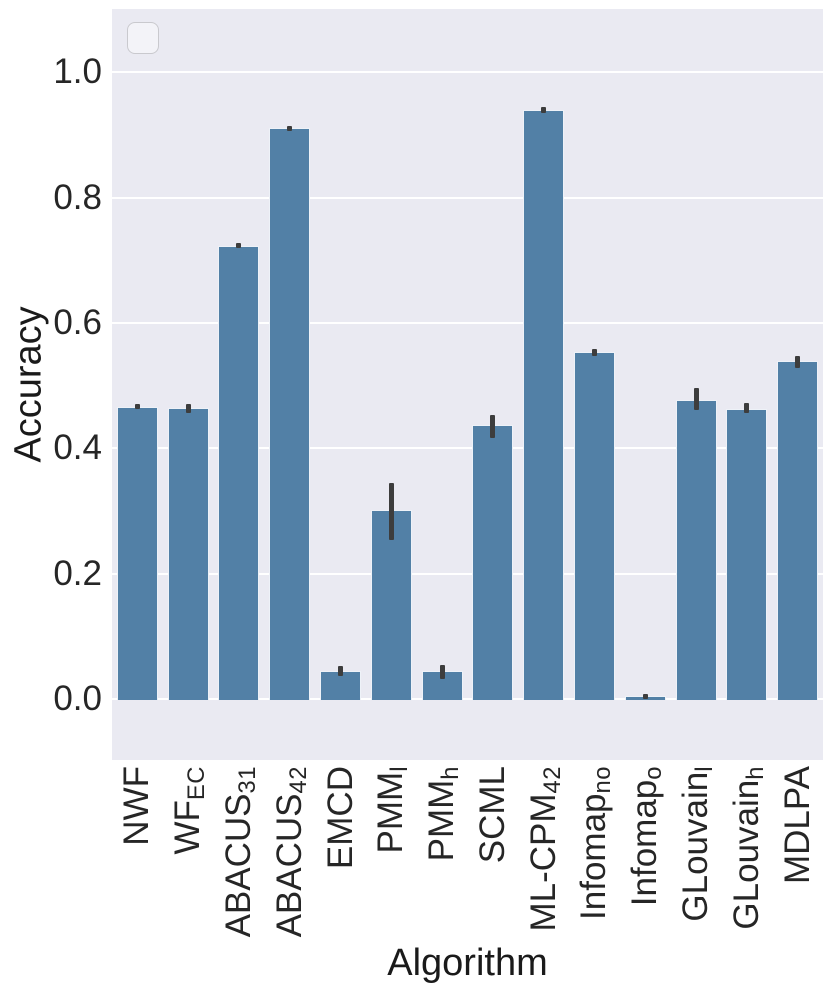 The height and width of the screenshot is (1001, 831). I want to click on gridline-0.2, so click(467, 573).